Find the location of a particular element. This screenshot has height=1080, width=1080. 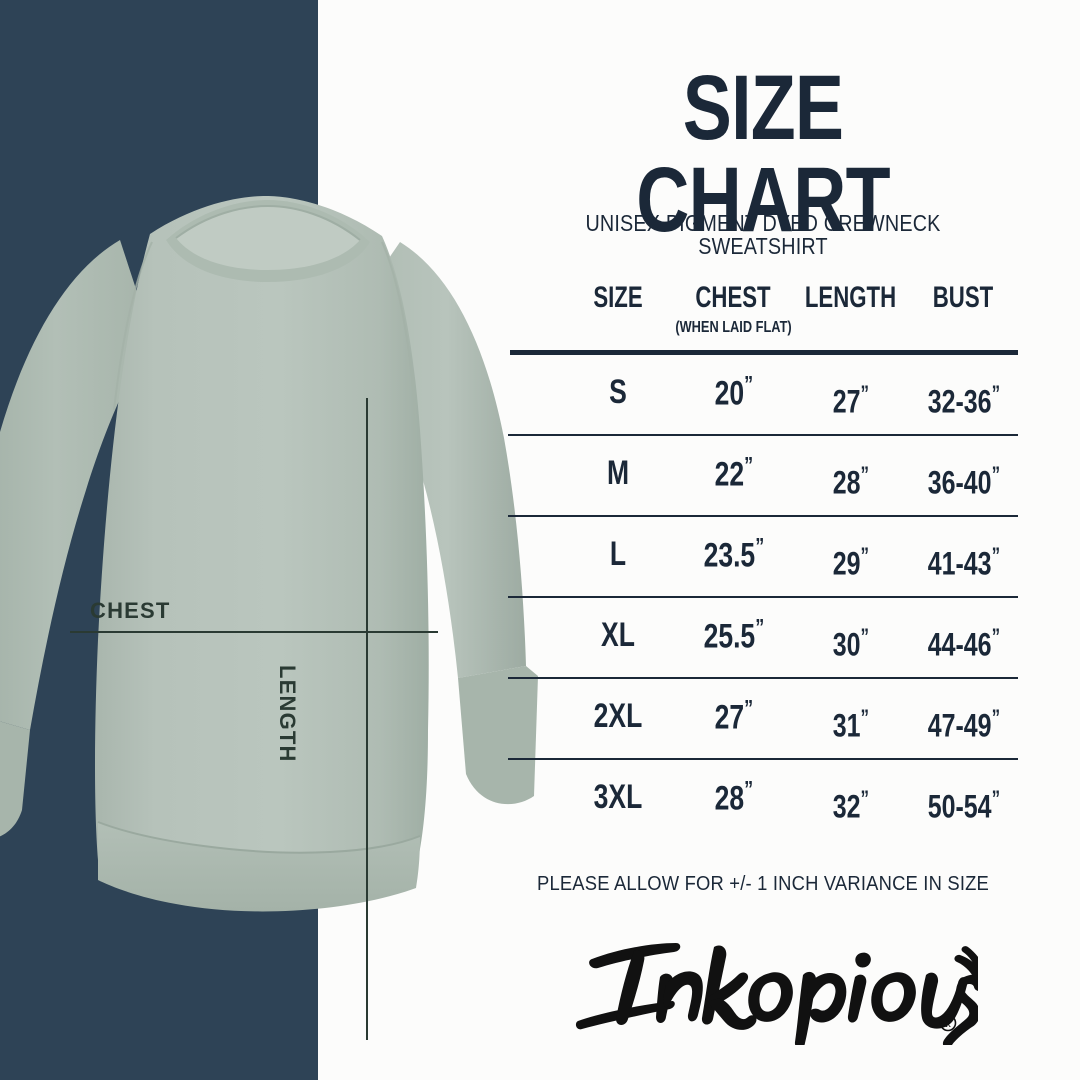

header-divider is located at coordinates (764, 352).